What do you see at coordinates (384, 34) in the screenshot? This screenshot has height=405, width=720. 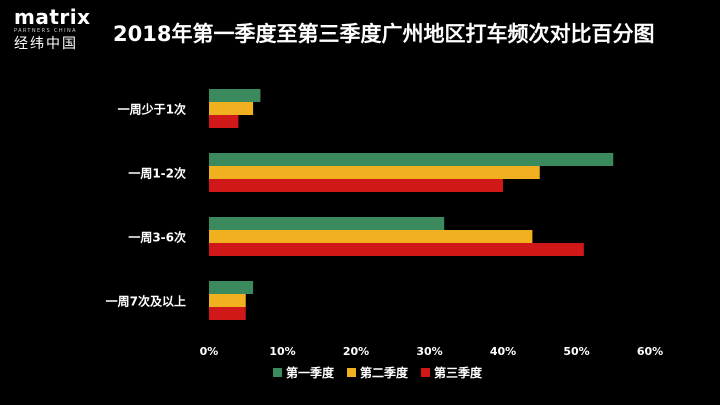 I see `chart-title: 2018年第一季度至第三季度广州地区打车频次对比百分图` at bounding box center [384, 34].